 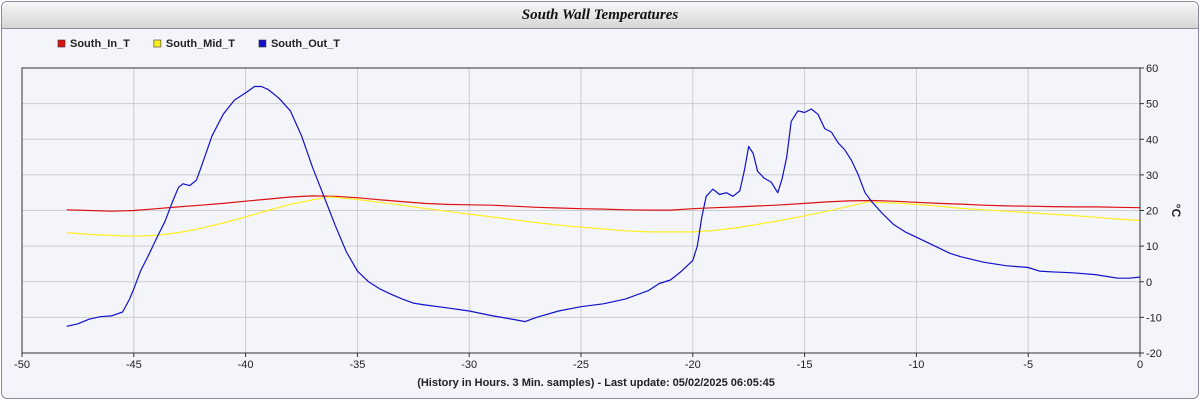 What do you see at coordinates (357, 365) in the screenshot?
I see `x-tick-label: -35` at bounding box center [357, 365].